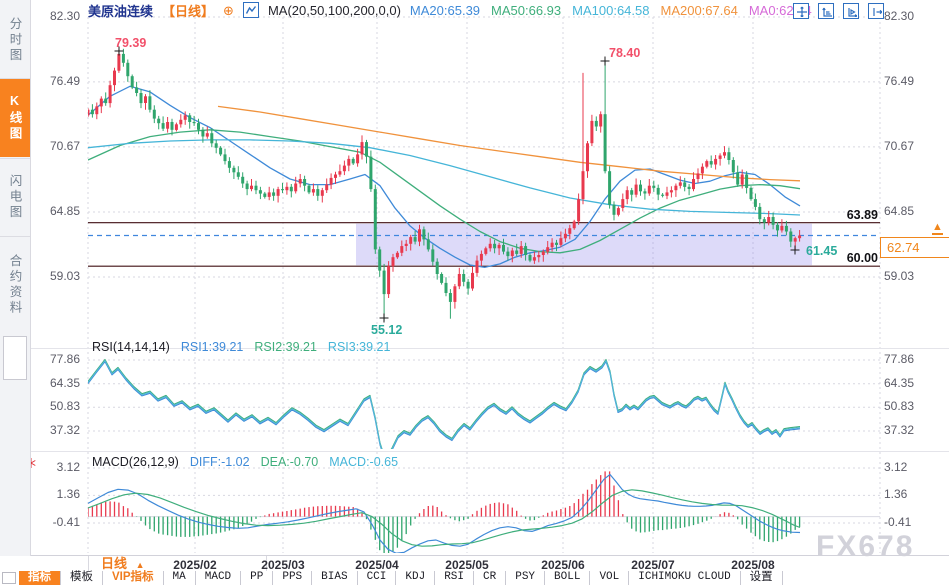 The height and width of the screenshot is (585, 949). I want to click on ma200-line, so click(509, 143).